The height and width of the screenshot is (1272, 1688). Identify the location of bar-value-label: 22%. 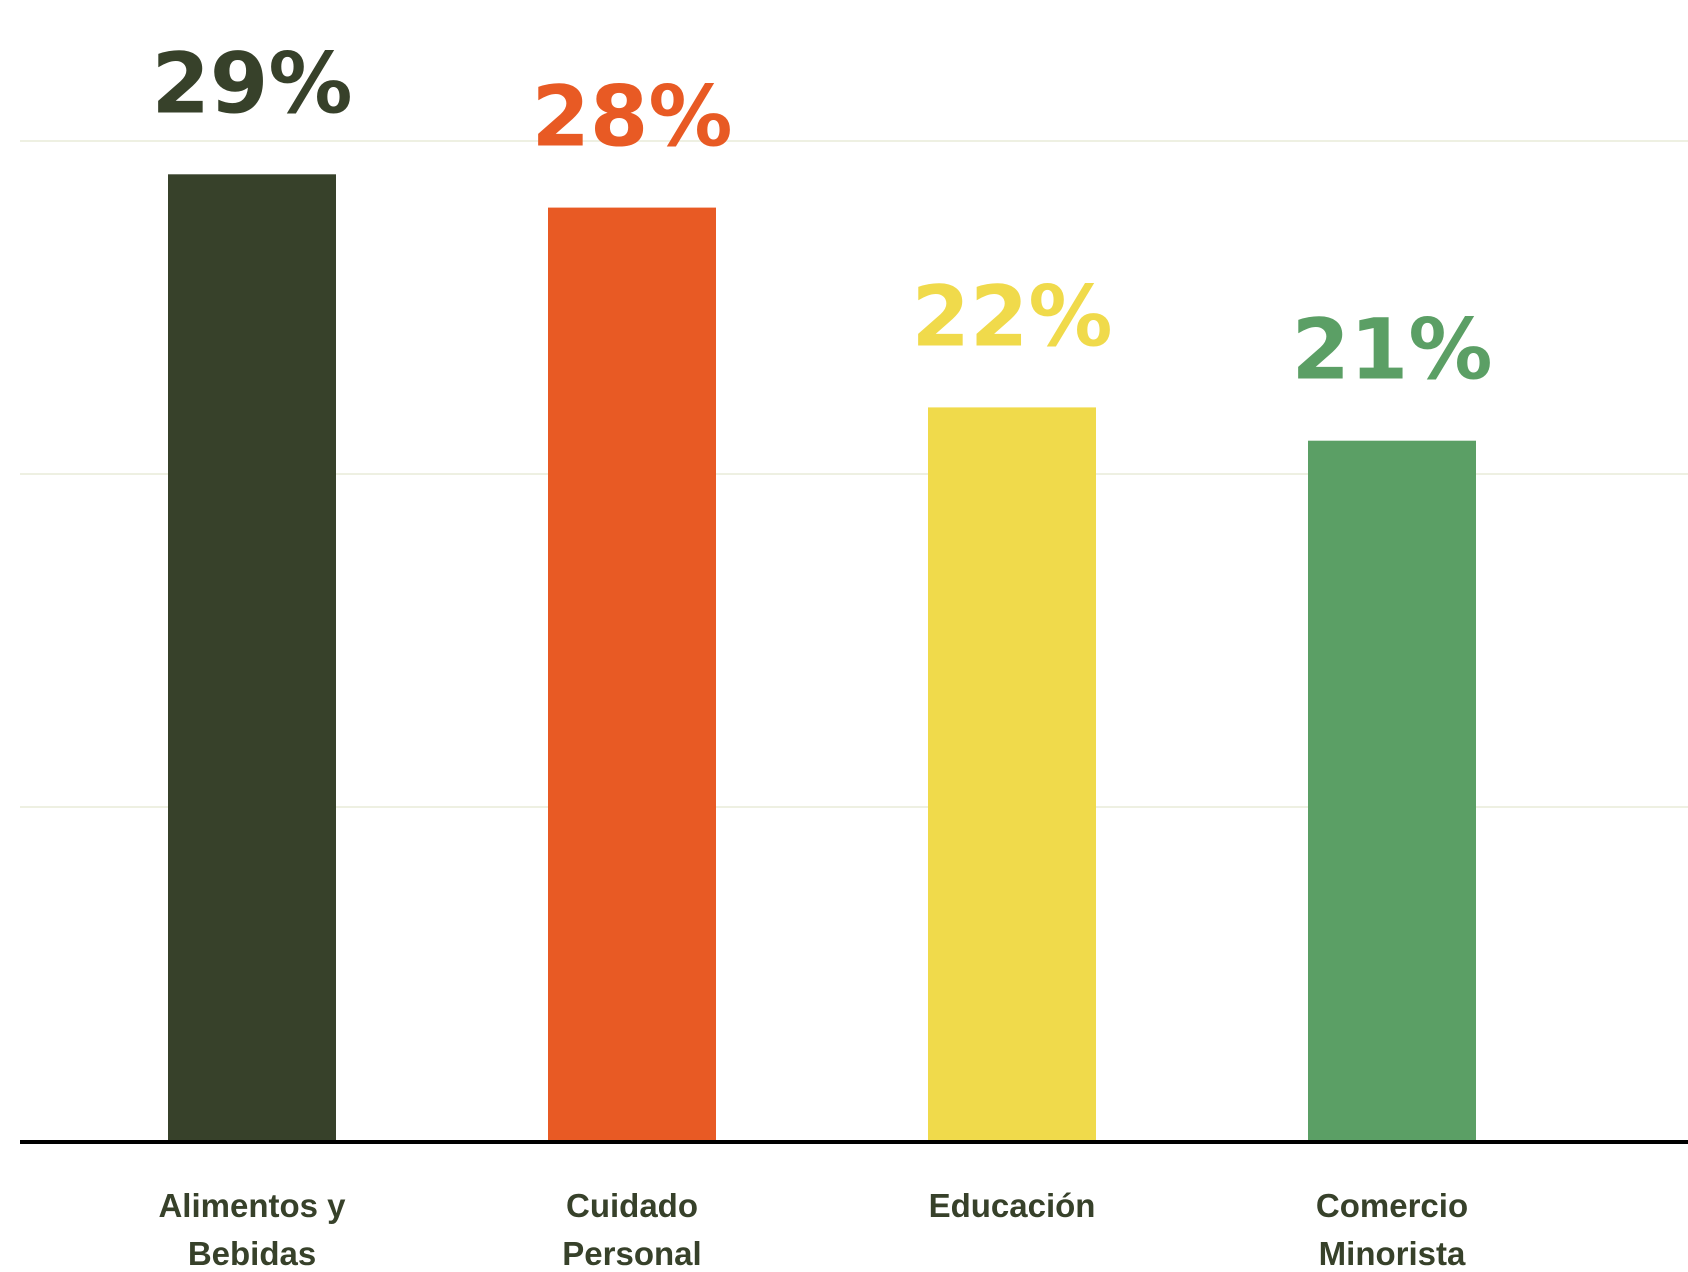
(1011, 316).